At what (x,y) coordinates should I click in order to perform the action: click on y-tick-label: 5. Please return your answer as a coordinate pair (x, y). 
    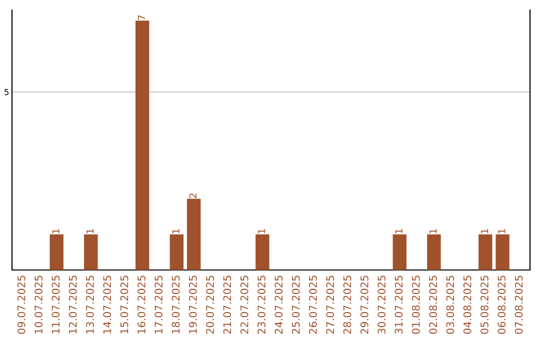
    Looking at the image, I should click on (6, 92).